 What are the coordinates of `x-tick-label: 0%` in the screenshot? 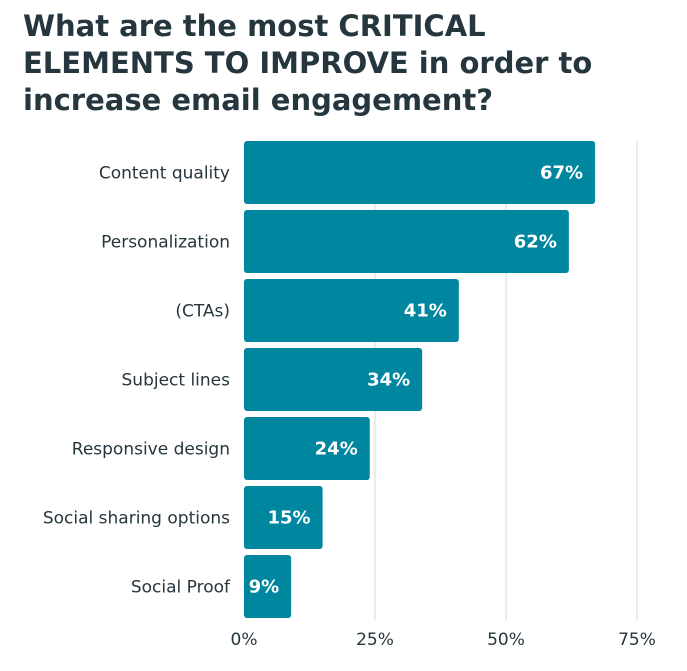 It's located at (244, 640).